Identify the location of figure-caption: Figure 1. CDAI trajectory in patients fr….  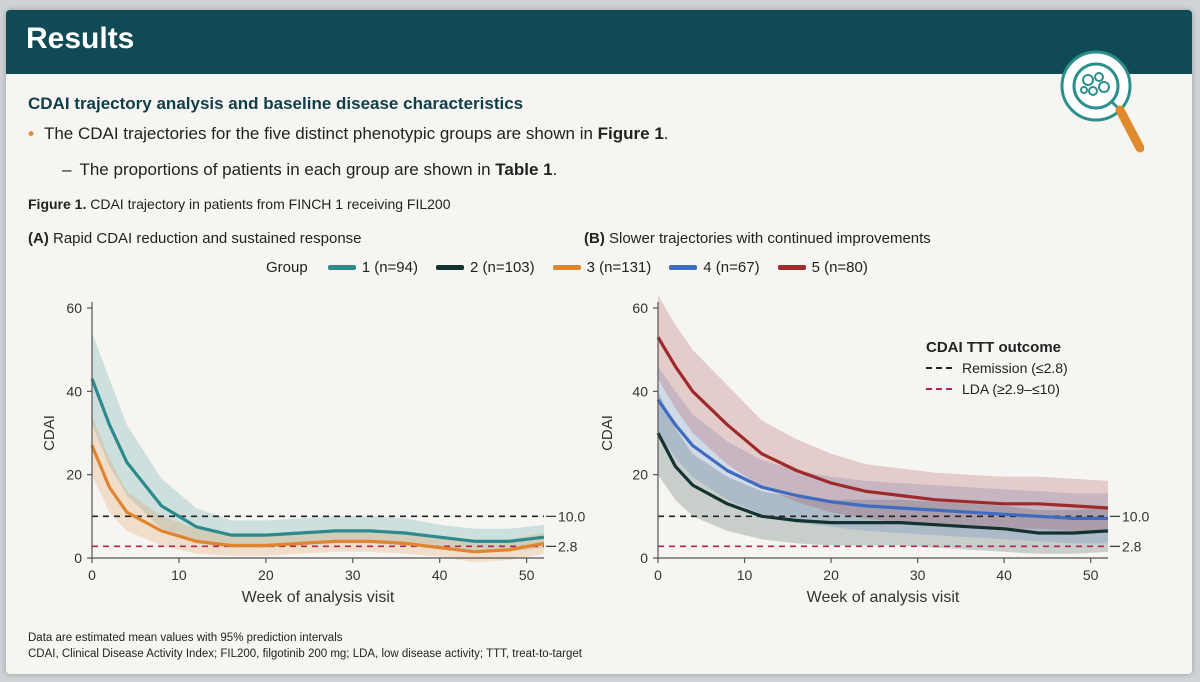
(239, 204).